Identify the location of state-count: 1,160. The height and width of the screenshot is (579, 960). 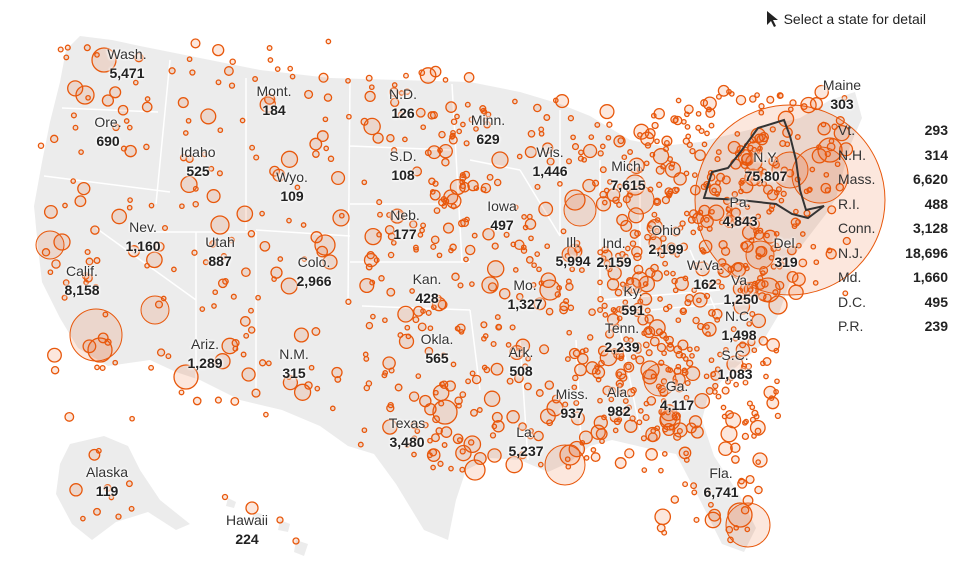
(143, 246).